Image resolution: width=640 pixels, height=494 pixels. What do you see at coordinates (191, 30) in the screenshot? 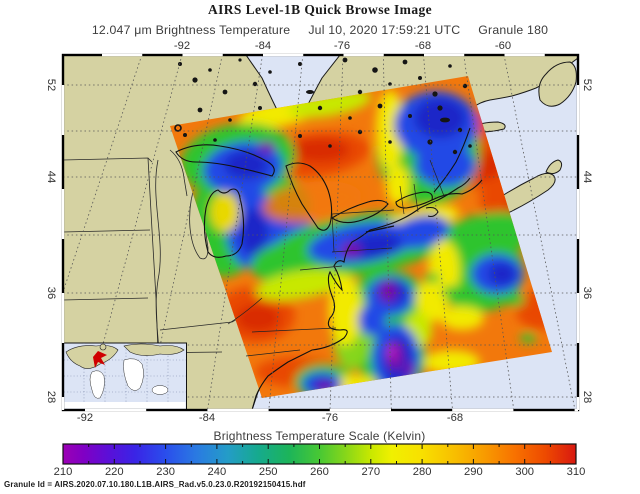
I see `subtitle-product: 12.047 μm Brightness Temperature` at bounding box center [191, 30].